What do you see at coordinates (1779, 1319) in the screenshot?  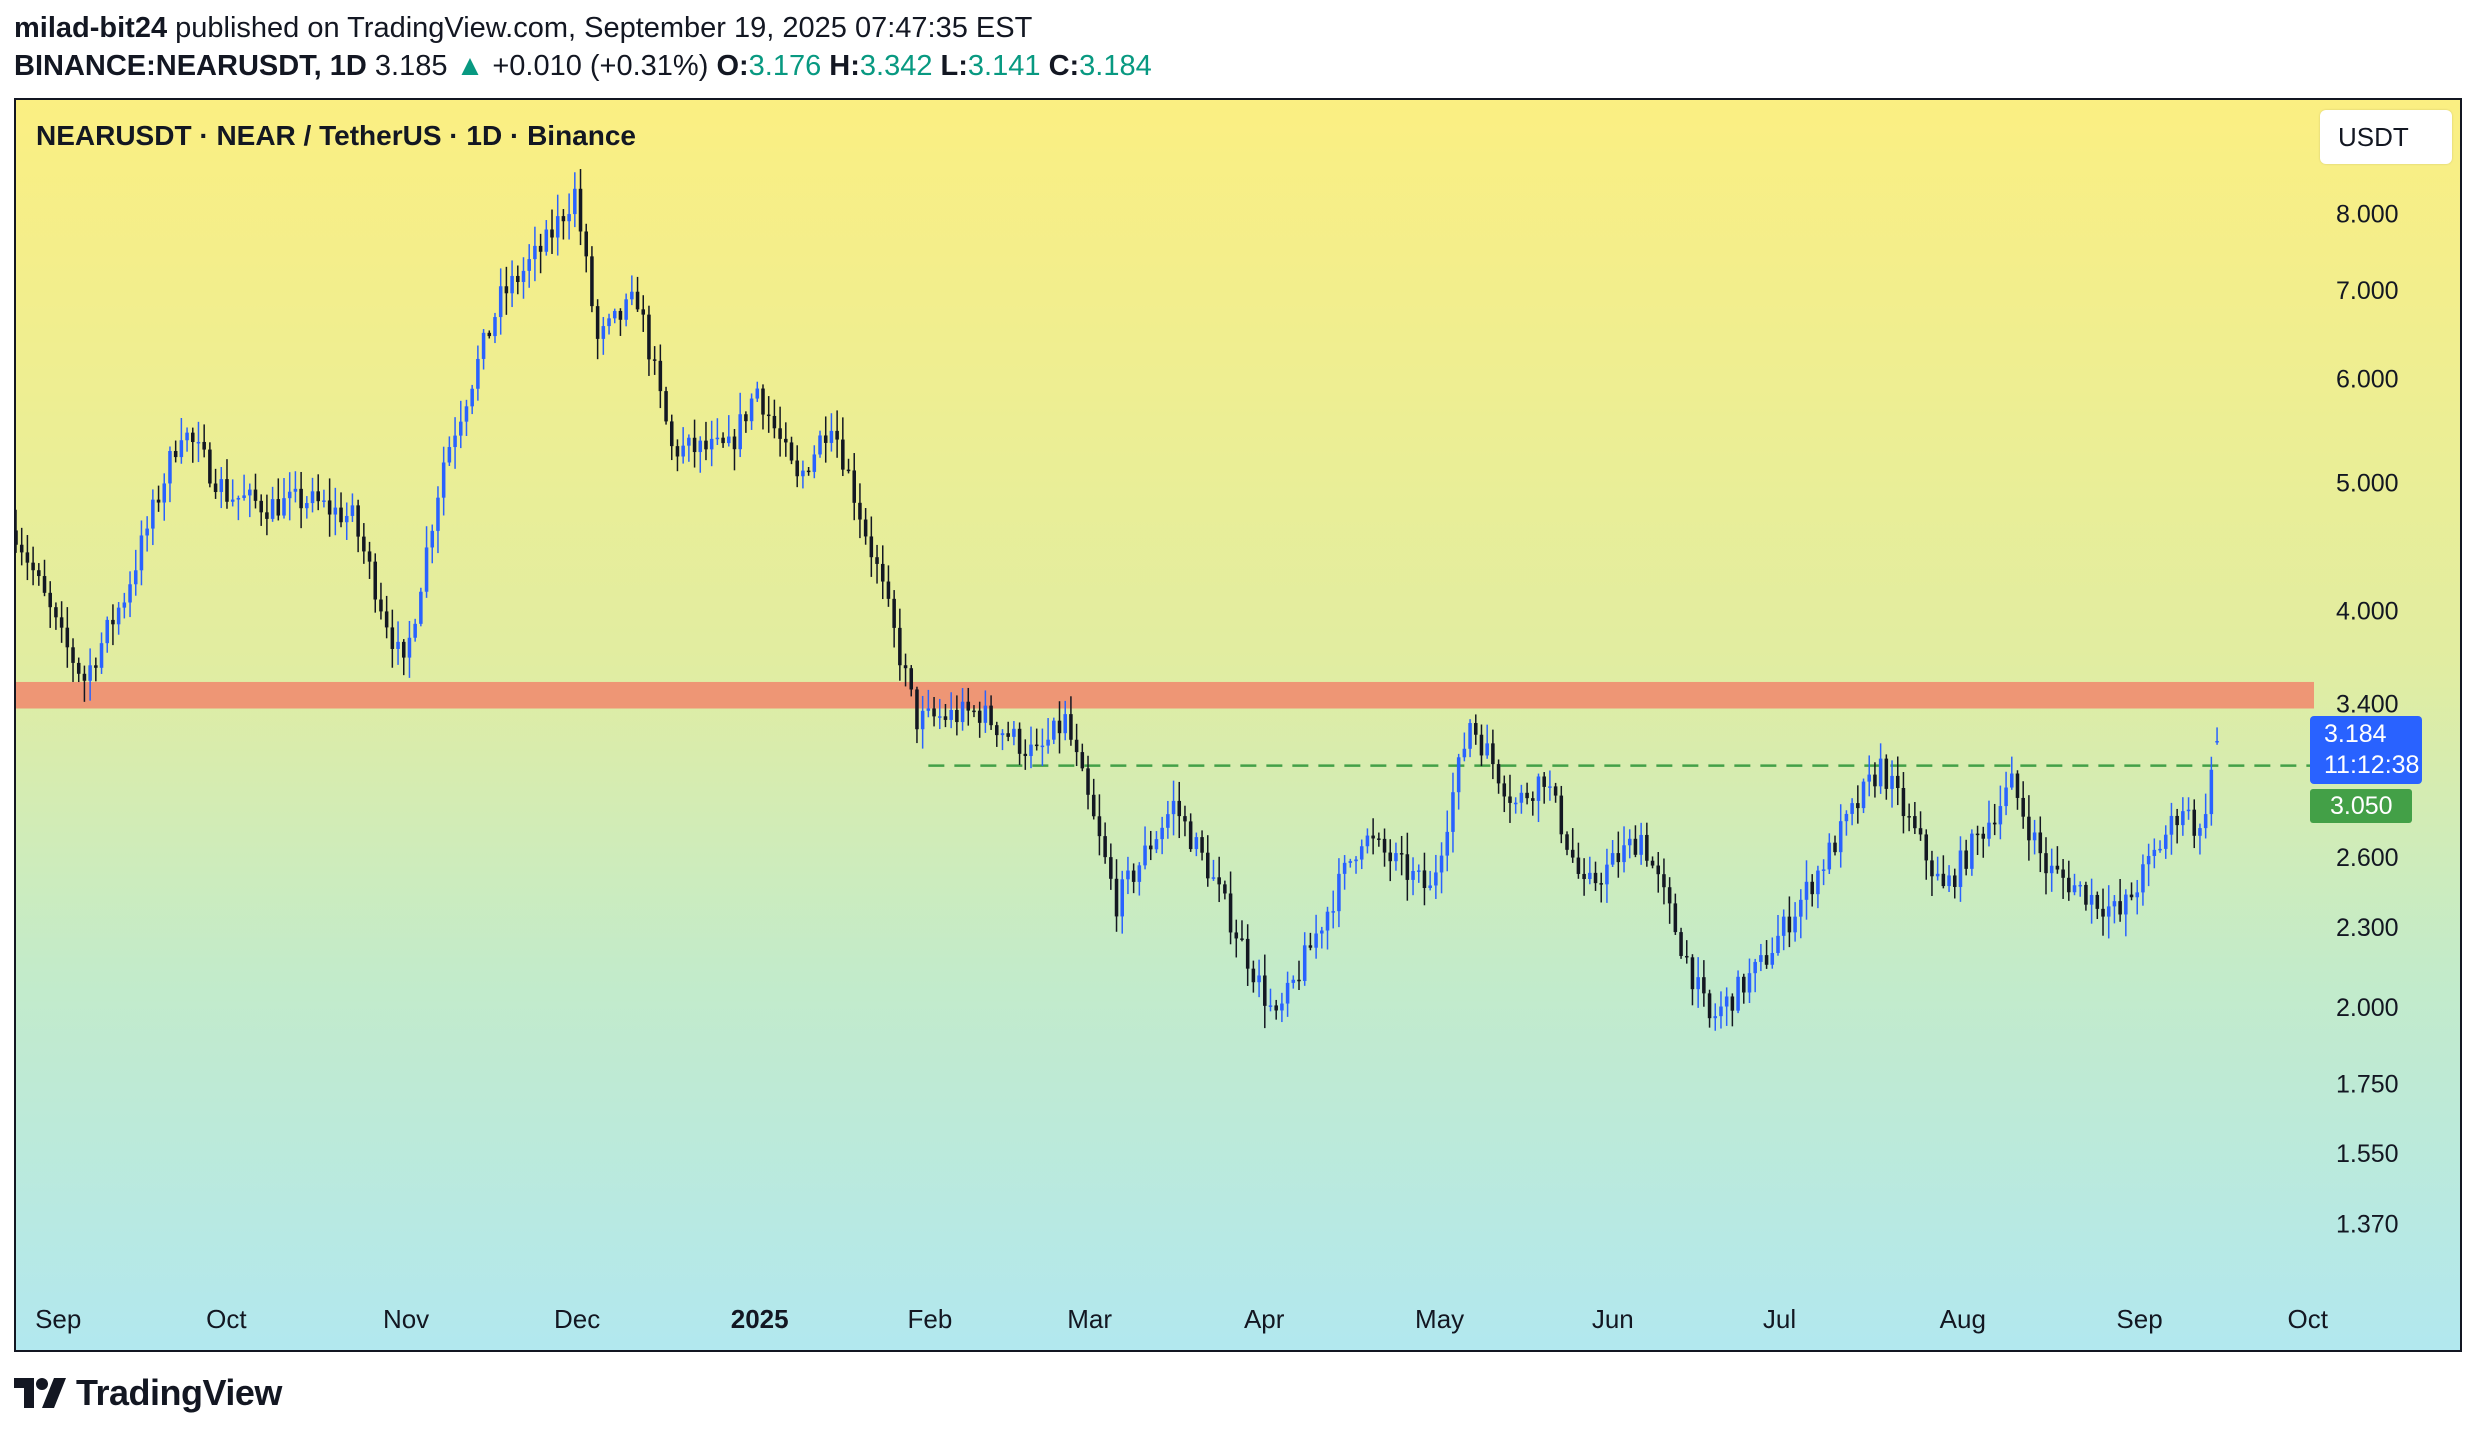 I see `x-axis-tick-label: Jul` at bounding box center [1779, 1319].